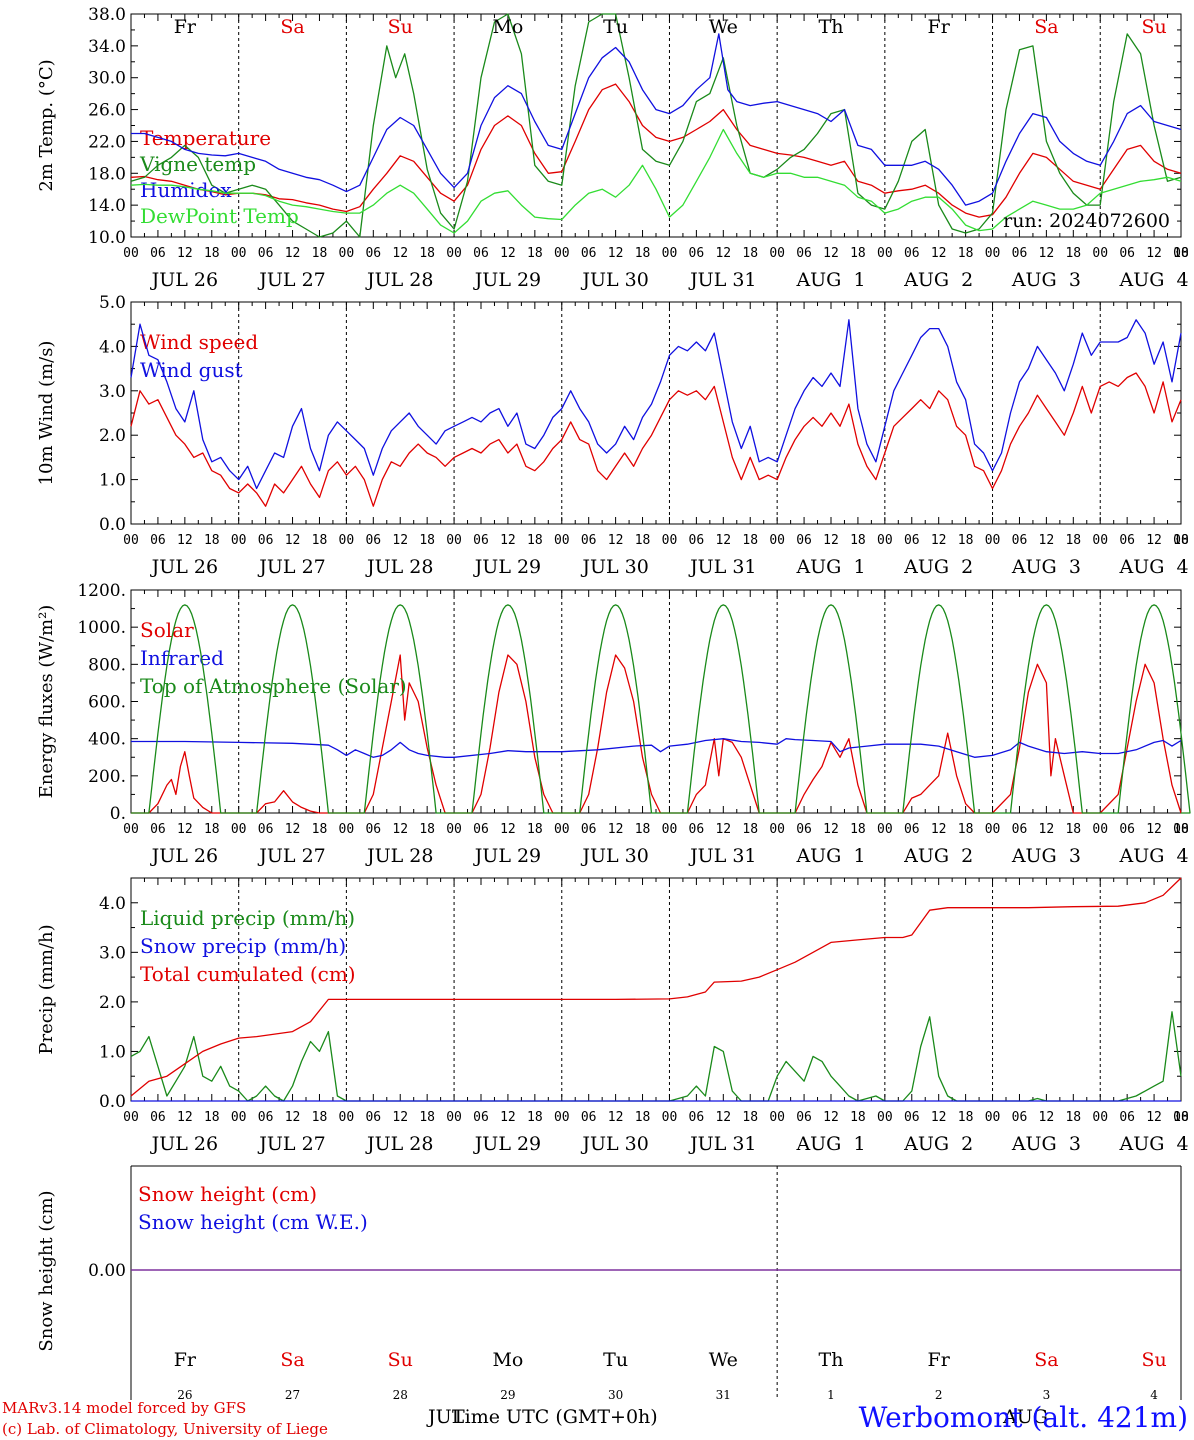 The width and height of the screenshot is (1194, 1440). Describe the element at coordinates (273, 686) in the screenshot. I see `legend-entry: Top of Atmosphere (Solar)` at that location.